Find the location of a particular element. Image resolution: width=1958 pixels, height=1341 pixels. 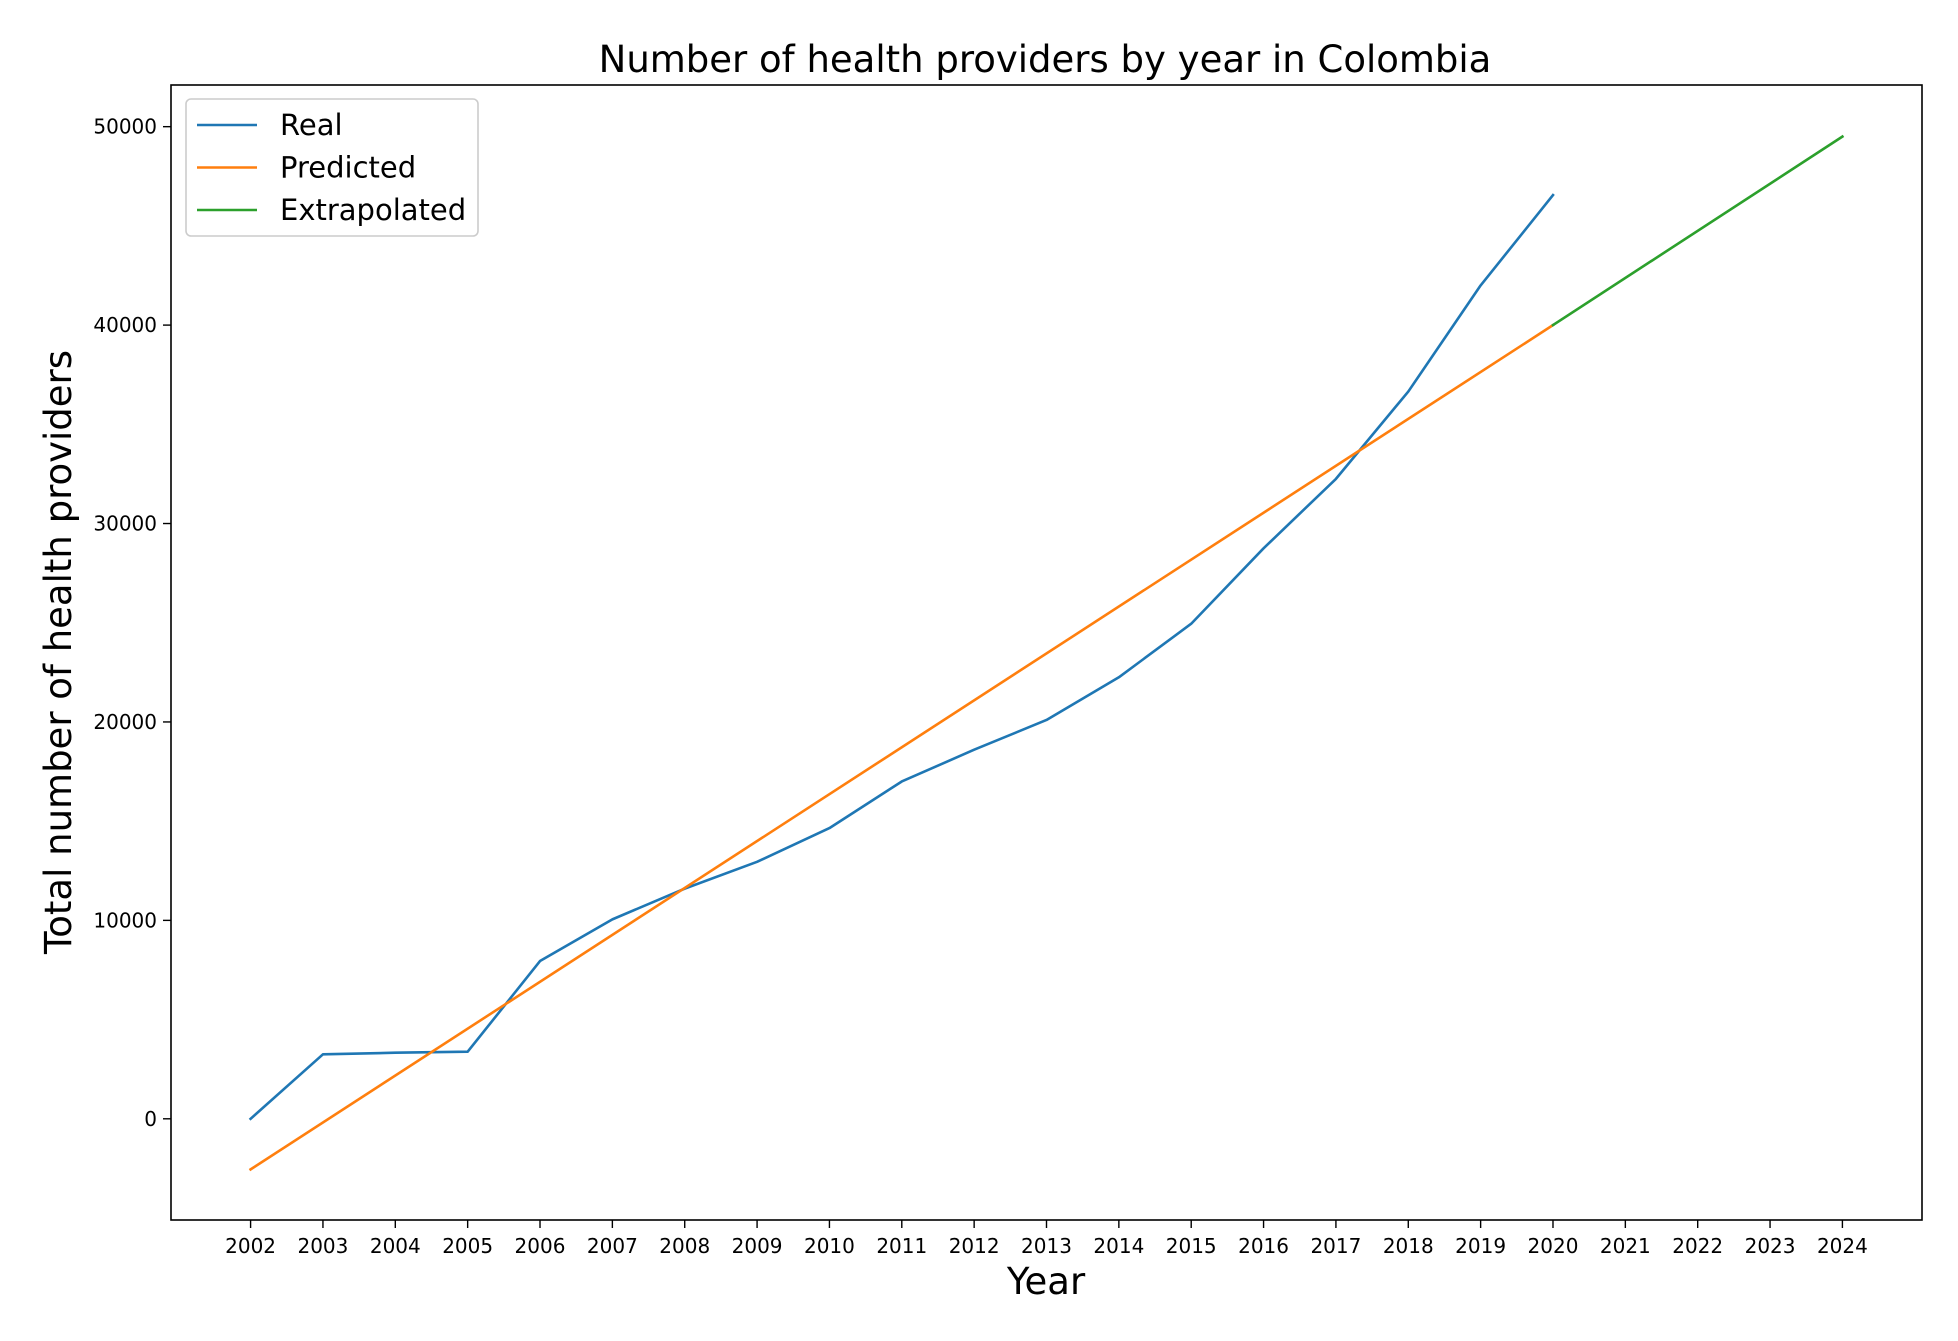

x-tick-label: 2008 is located at coordinates (684, 1246).